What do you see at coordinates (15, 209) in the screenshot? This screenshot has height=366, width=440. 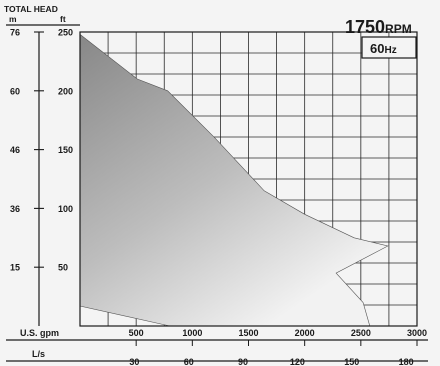 I see `y-tick-label-m: 36` at bounding box center [15, 209].